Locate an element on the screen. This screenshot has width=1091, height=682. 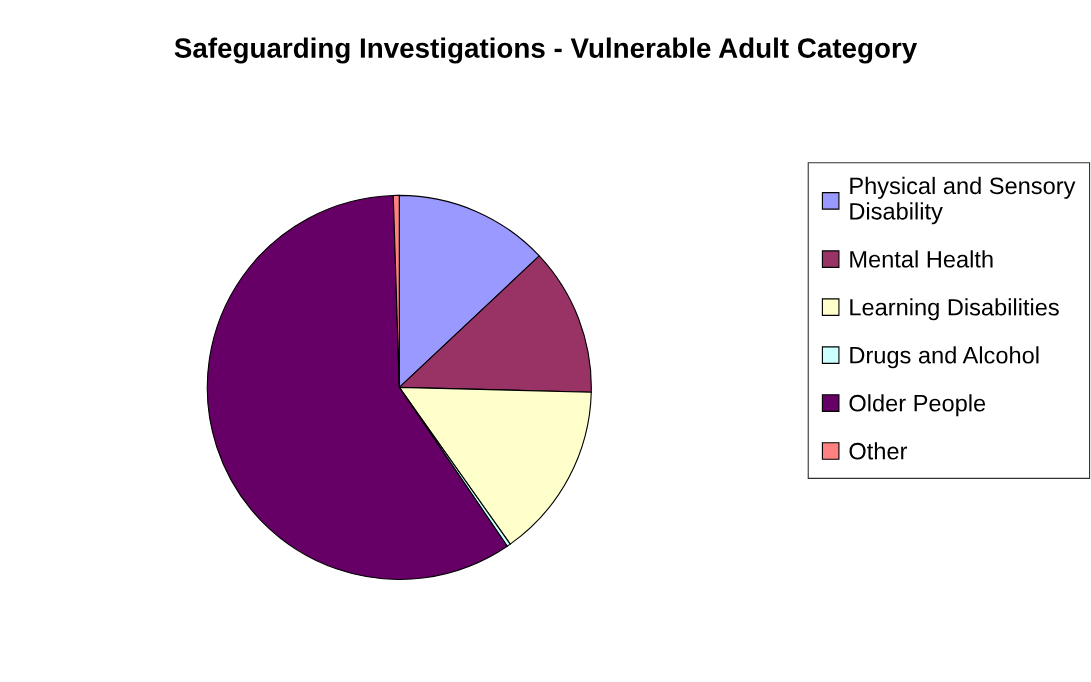
legend-label: Physical and Sensory Disability is located at coordinates (963, 200).